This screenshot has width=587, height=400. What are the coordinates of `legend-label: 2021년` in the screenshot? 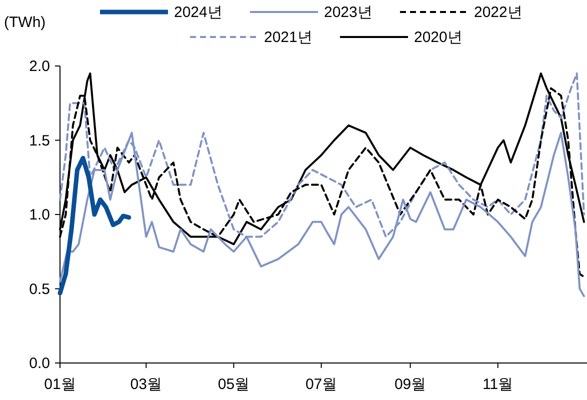 It's located at (288, 37).